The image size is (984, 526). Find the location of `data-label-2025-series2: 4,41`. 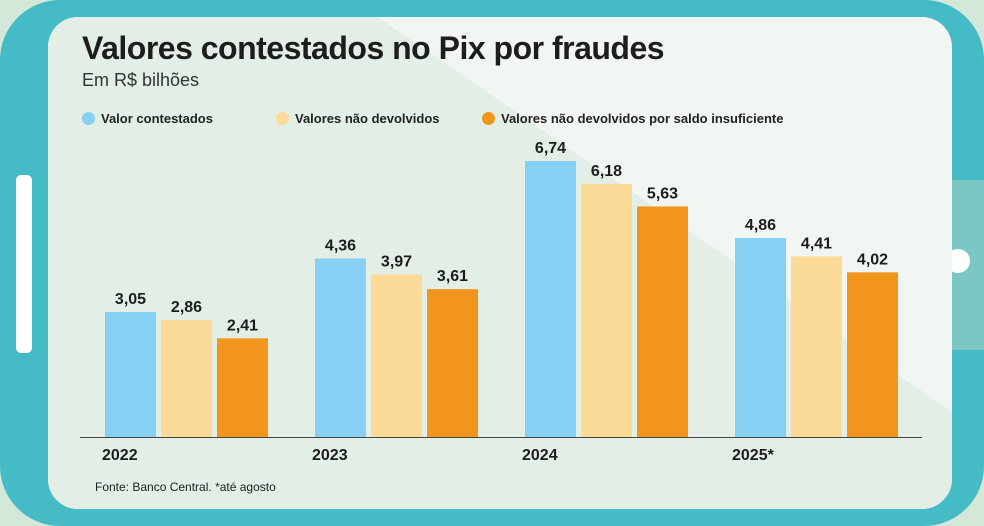

data-label-2025-series2: 4,41 is located at coordinates (816, 243).